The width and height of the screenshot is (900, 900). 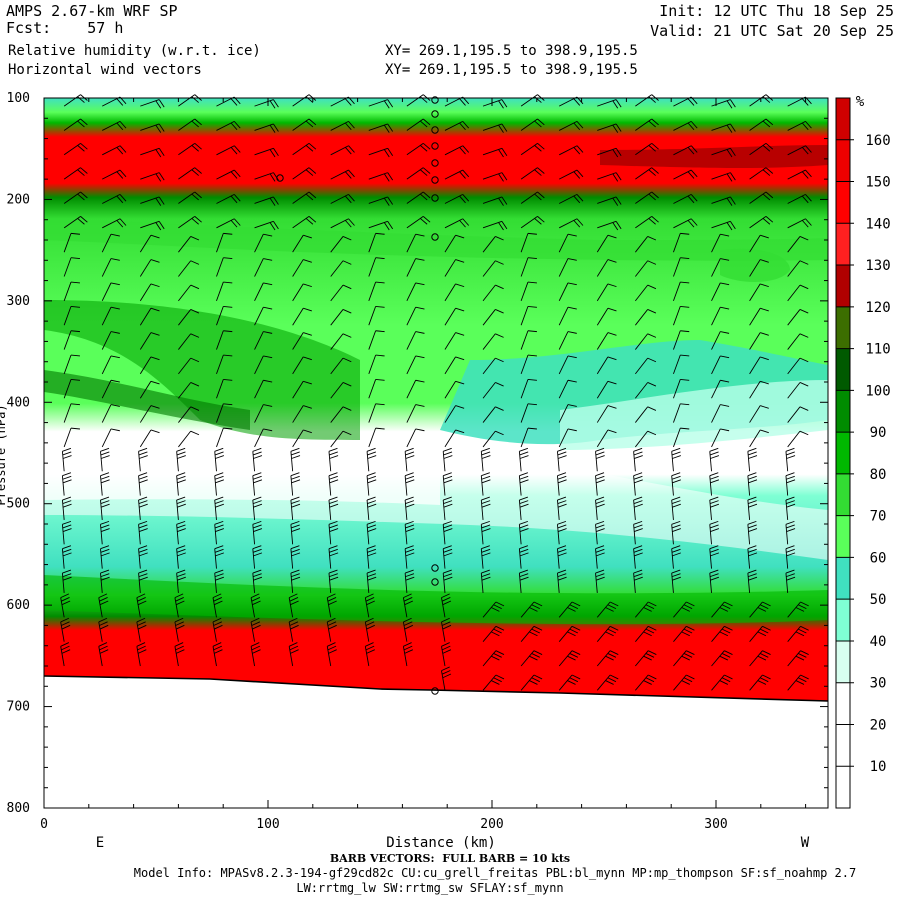 What do you see at coordinates (18, 402) in the screenshot?
I see `y-tick-label: 400` at bounding box center [18, 402].